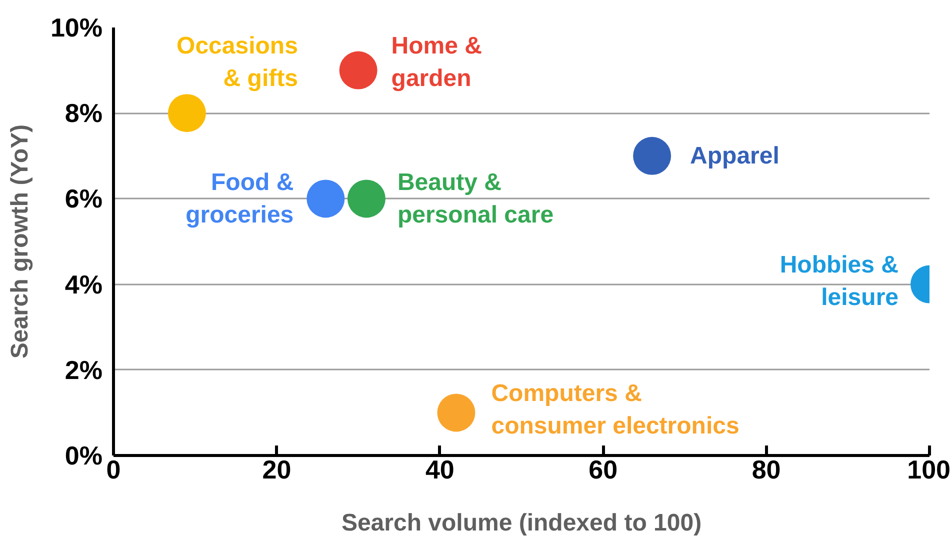 The width and height of the screenshot is (950, 558). I want to click on x-tick-label: 40, so click(439, 469).